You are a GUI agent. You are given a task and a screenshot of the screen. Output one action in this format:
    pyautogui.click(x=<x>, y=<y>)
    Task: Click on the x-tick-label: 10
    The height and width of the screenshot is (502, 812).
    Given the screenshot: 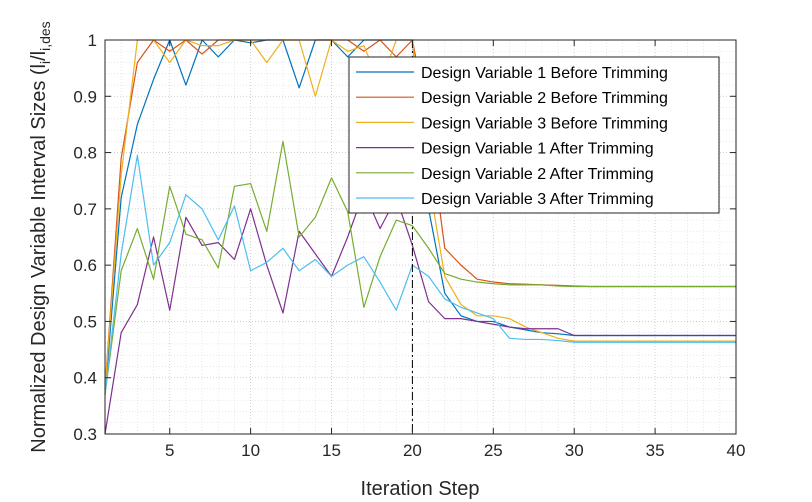 What is the action you would take?
    pyautogui.click(x=250, y=450)
    